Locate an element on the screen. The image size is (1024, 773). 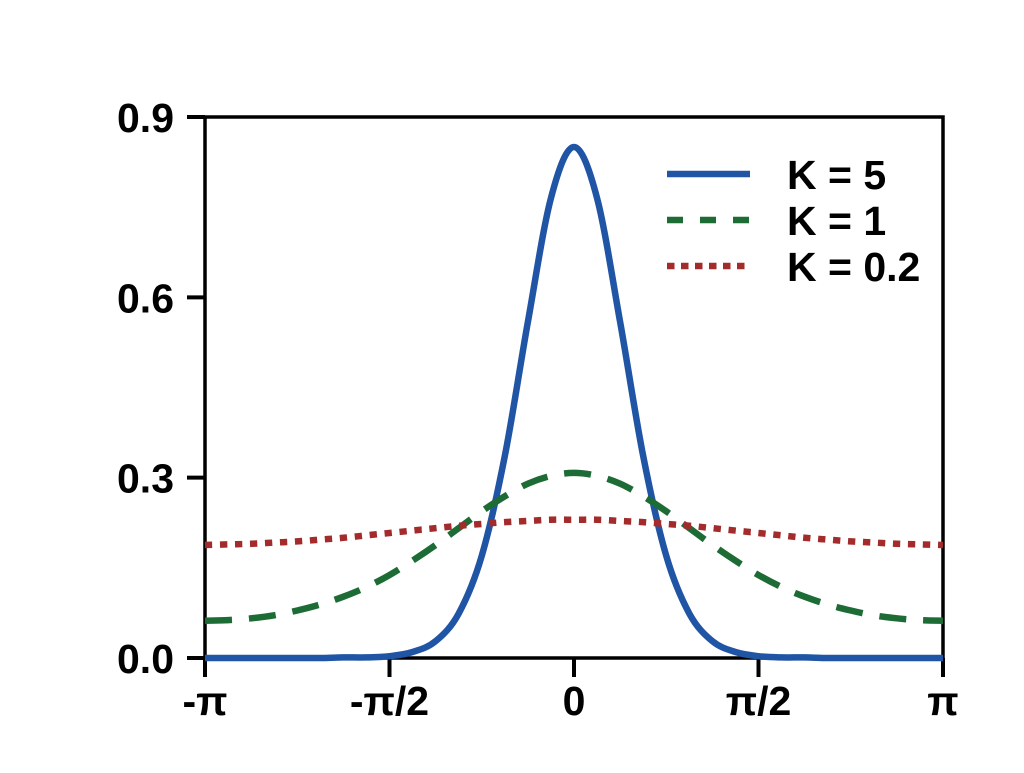
curve-k=0.2 is located at coordinates (574, 532).